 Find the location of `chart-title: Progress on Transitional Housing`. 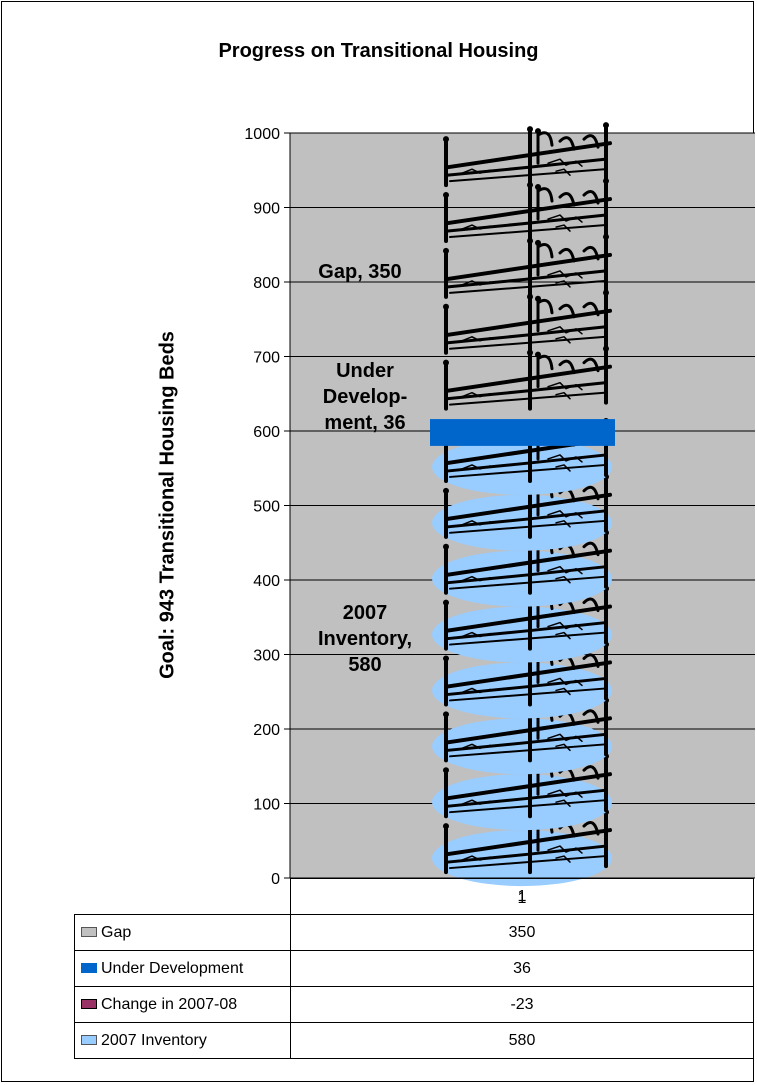

chart-title: Progress on Transitional Housing is located at coordinates (378, 51).